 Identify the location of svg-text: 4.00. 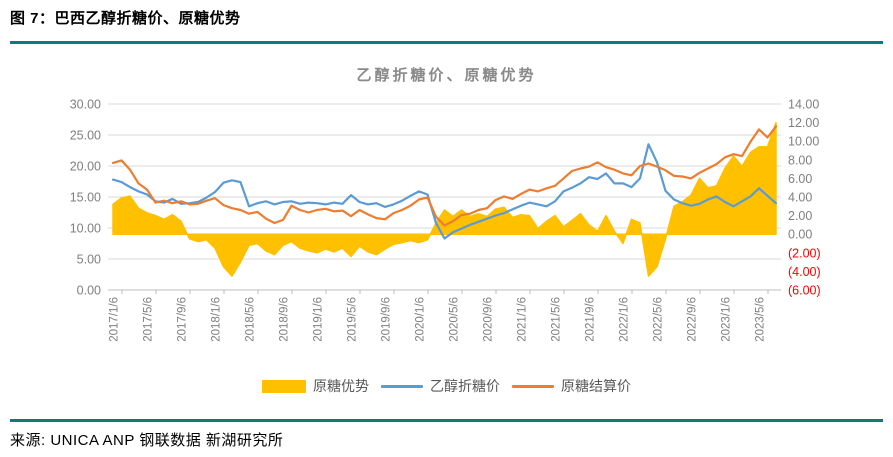
(800, 198).